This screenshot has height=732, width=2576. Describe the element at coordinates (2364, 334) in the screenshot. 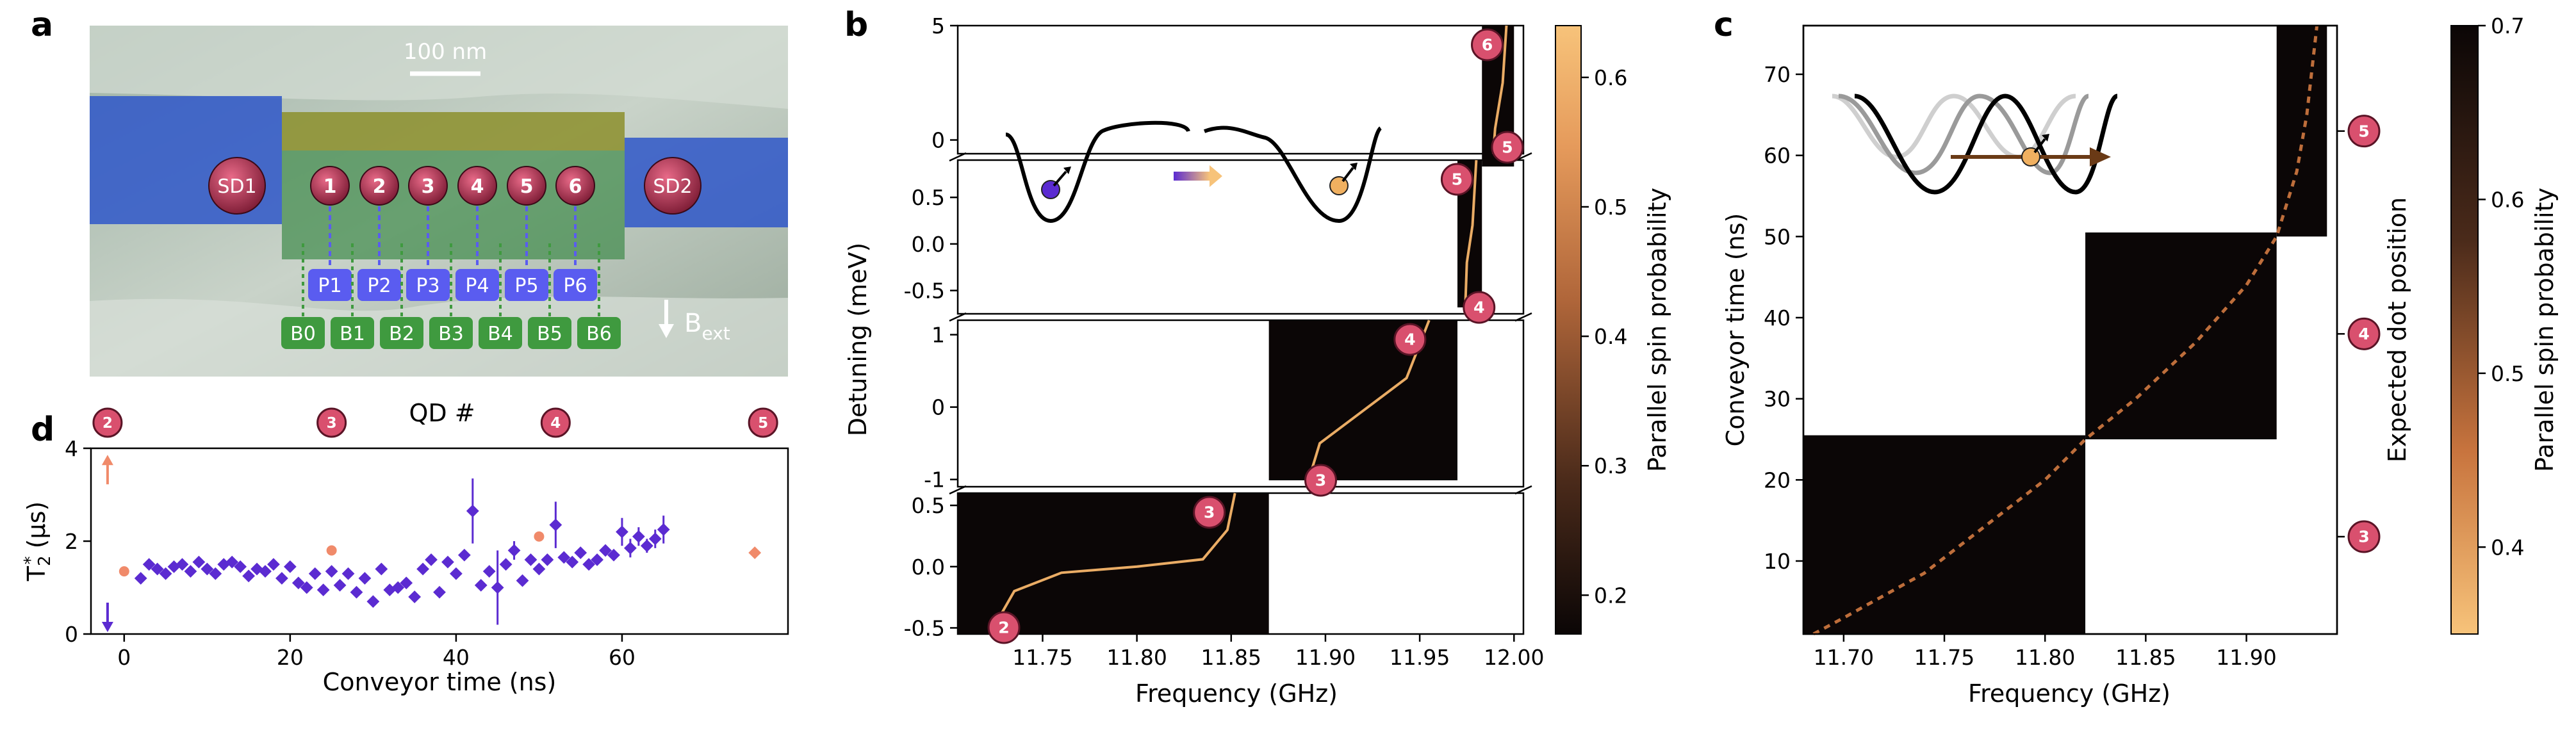

I see `panel-c-dot-marker-label: 4` at that location.